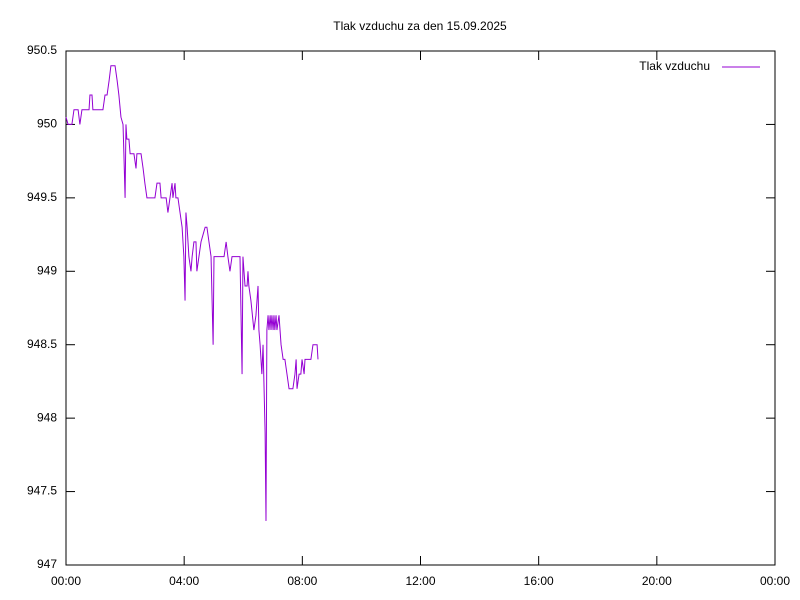  What do you see at coordinates (47, 564) in the screenshot?
I see `y-tick-label: 947` at bounding box center [47, 564].